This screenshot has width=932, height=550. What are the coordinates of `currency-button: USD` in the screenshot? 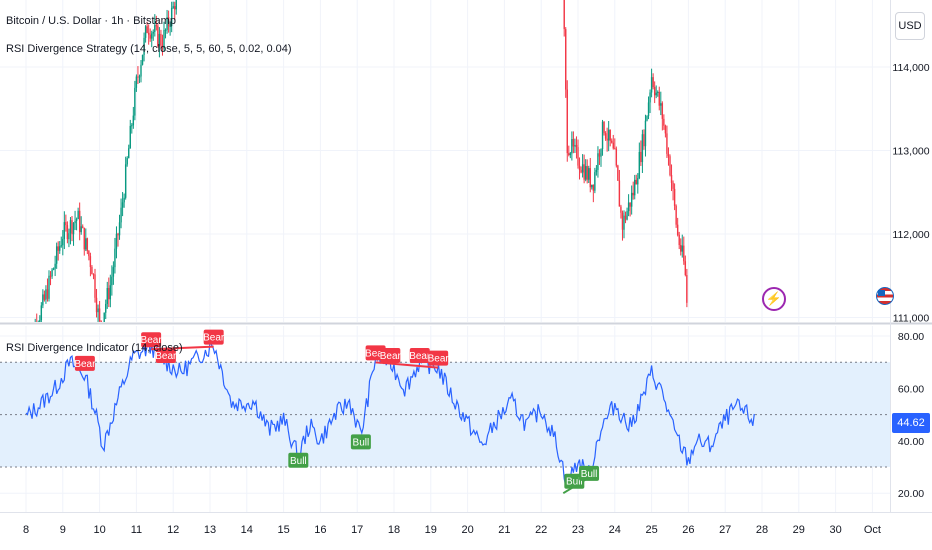 It's located at (910, 26).